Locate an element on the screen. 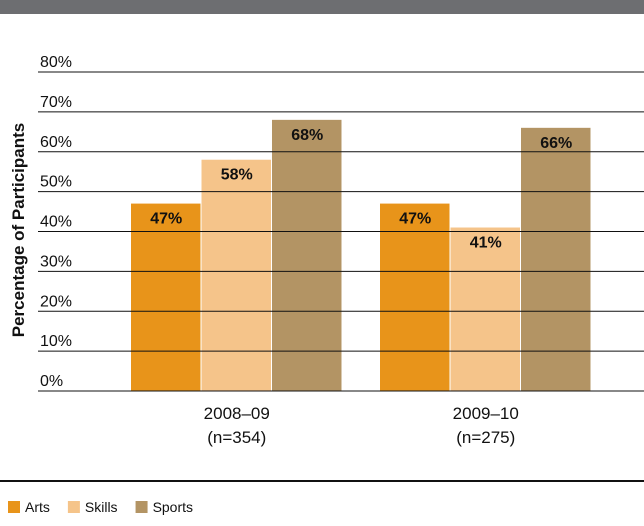  value-label: 66% is located at coordinates (556, 143).